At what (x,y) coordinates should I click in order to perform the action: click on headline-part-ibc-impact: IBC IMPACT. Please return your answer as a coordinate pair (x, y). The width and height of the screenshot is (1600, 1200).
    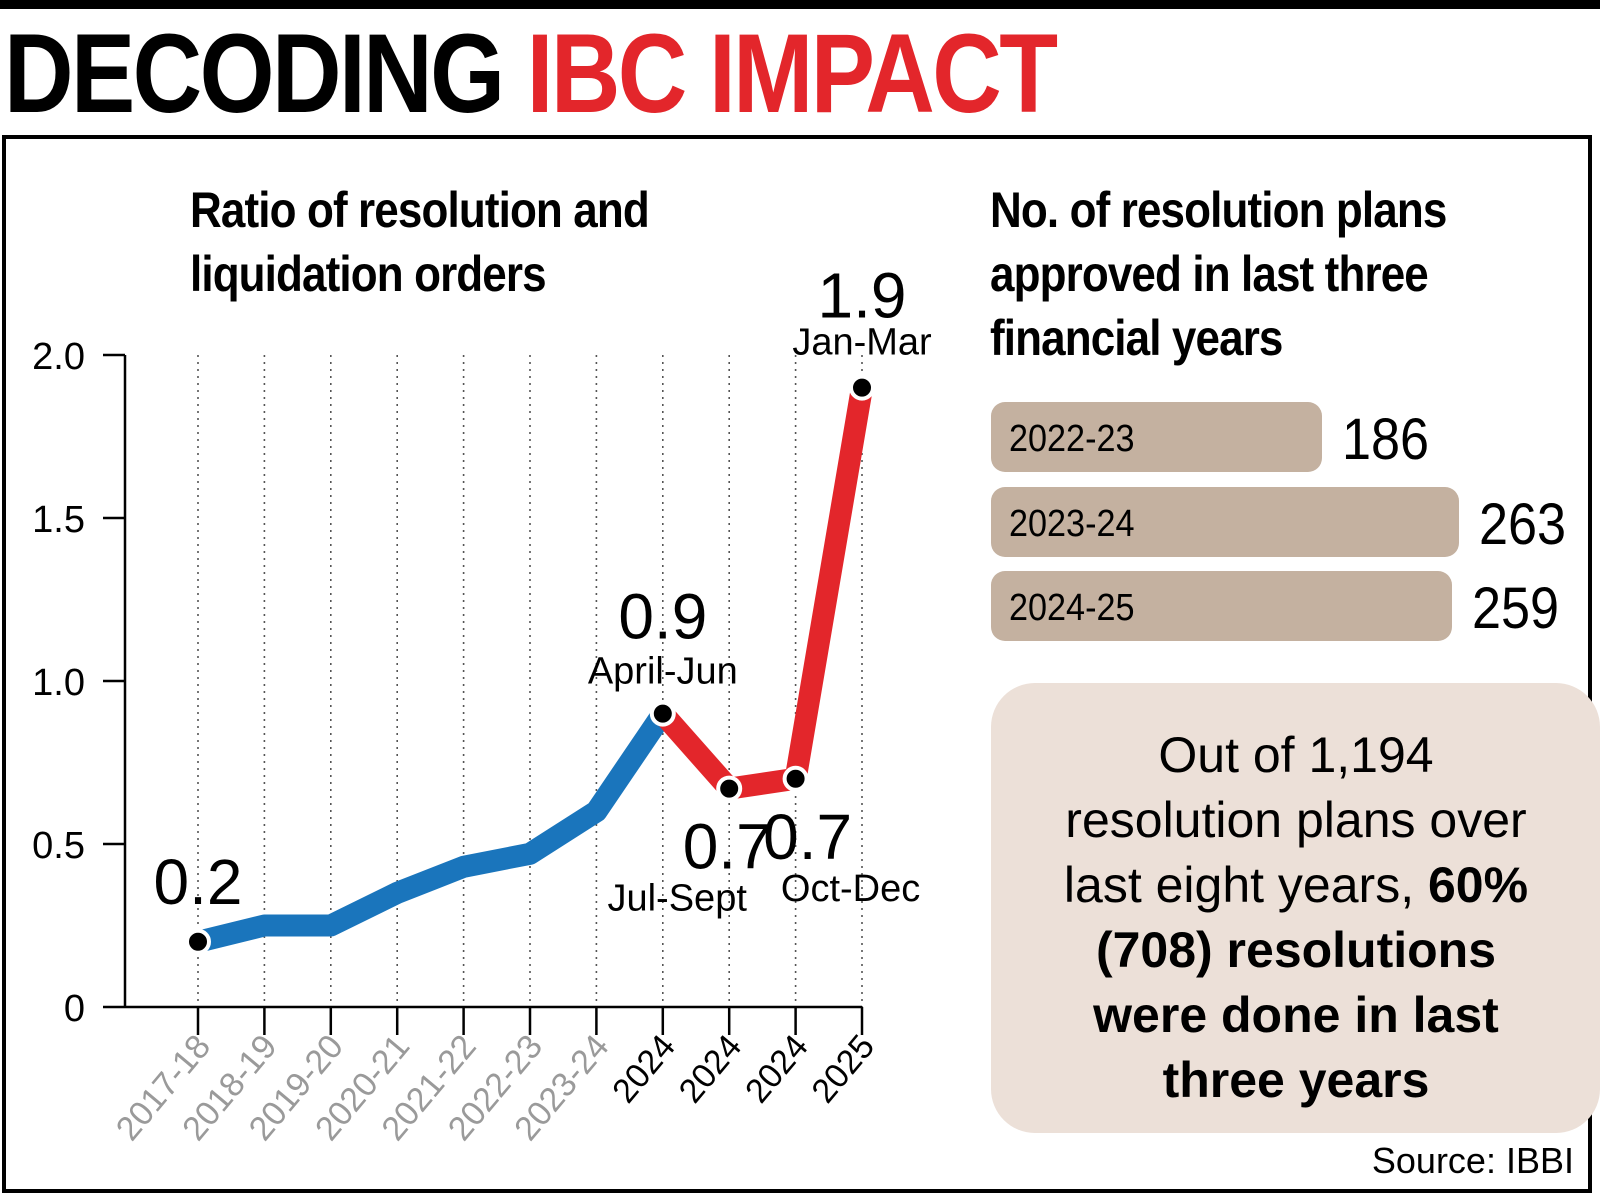
    Looking at the image, I should click on (792, 73).